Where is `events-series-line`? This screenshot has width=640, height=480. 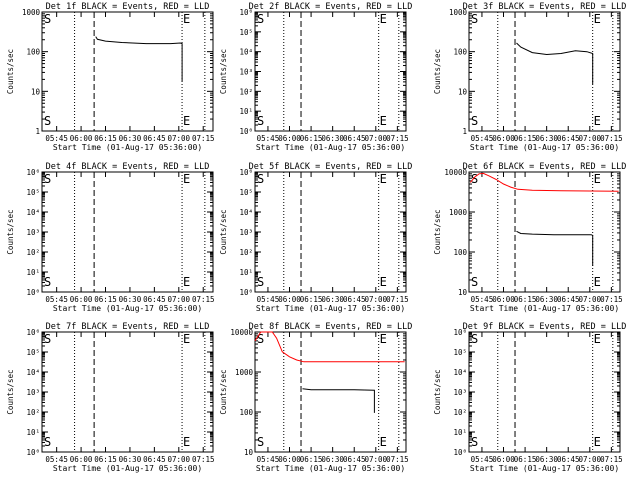
events-series-line is located at coordinates (555, 63).